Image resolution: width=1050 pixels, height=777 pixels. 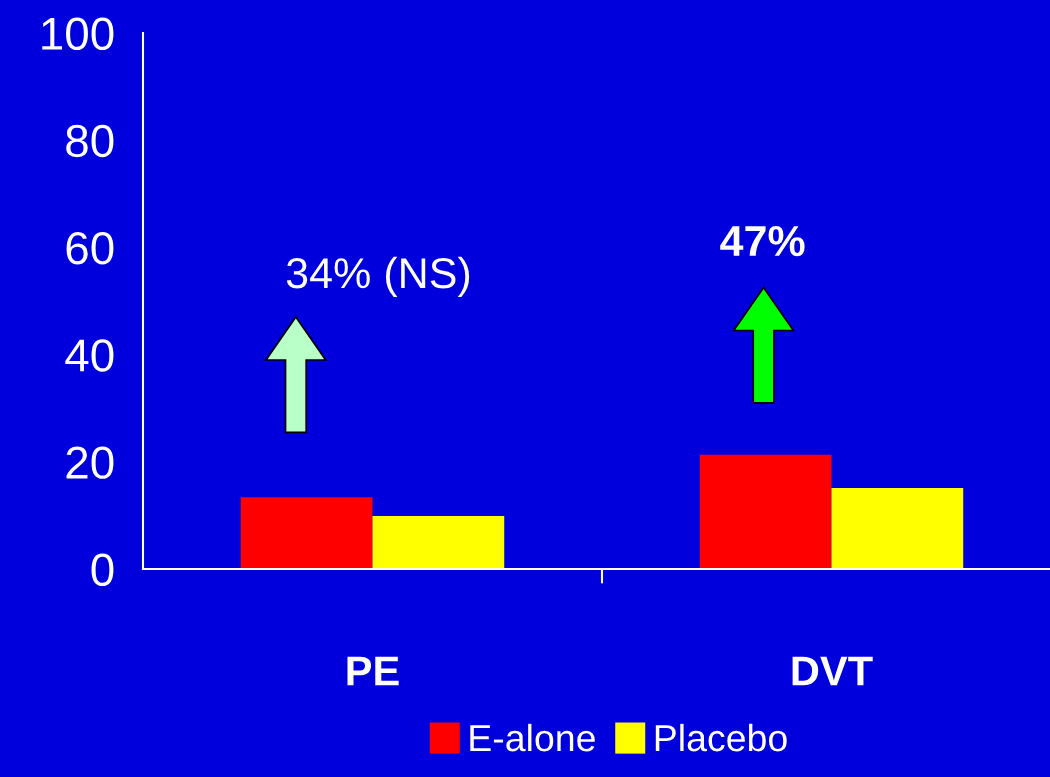 What do you see at coordinates (90, 248) in the screenshot?
I see `y-tick-label: 60` at bounding box center [90, 248].